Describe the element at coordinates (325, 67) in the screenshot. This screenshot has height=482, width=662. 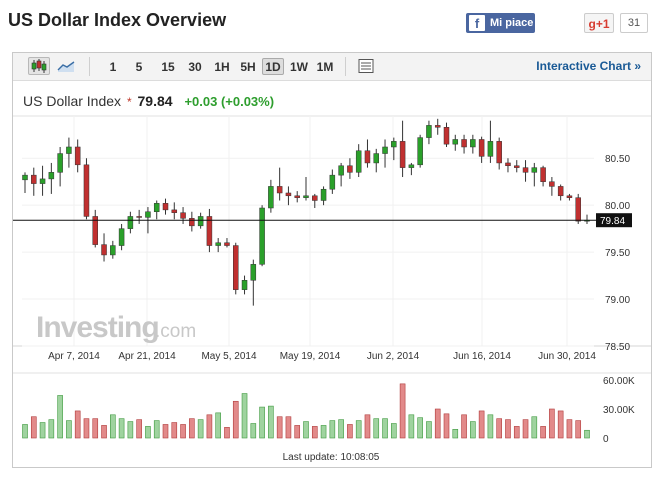
I see `timeframe-1m-button: 1M` at that location.